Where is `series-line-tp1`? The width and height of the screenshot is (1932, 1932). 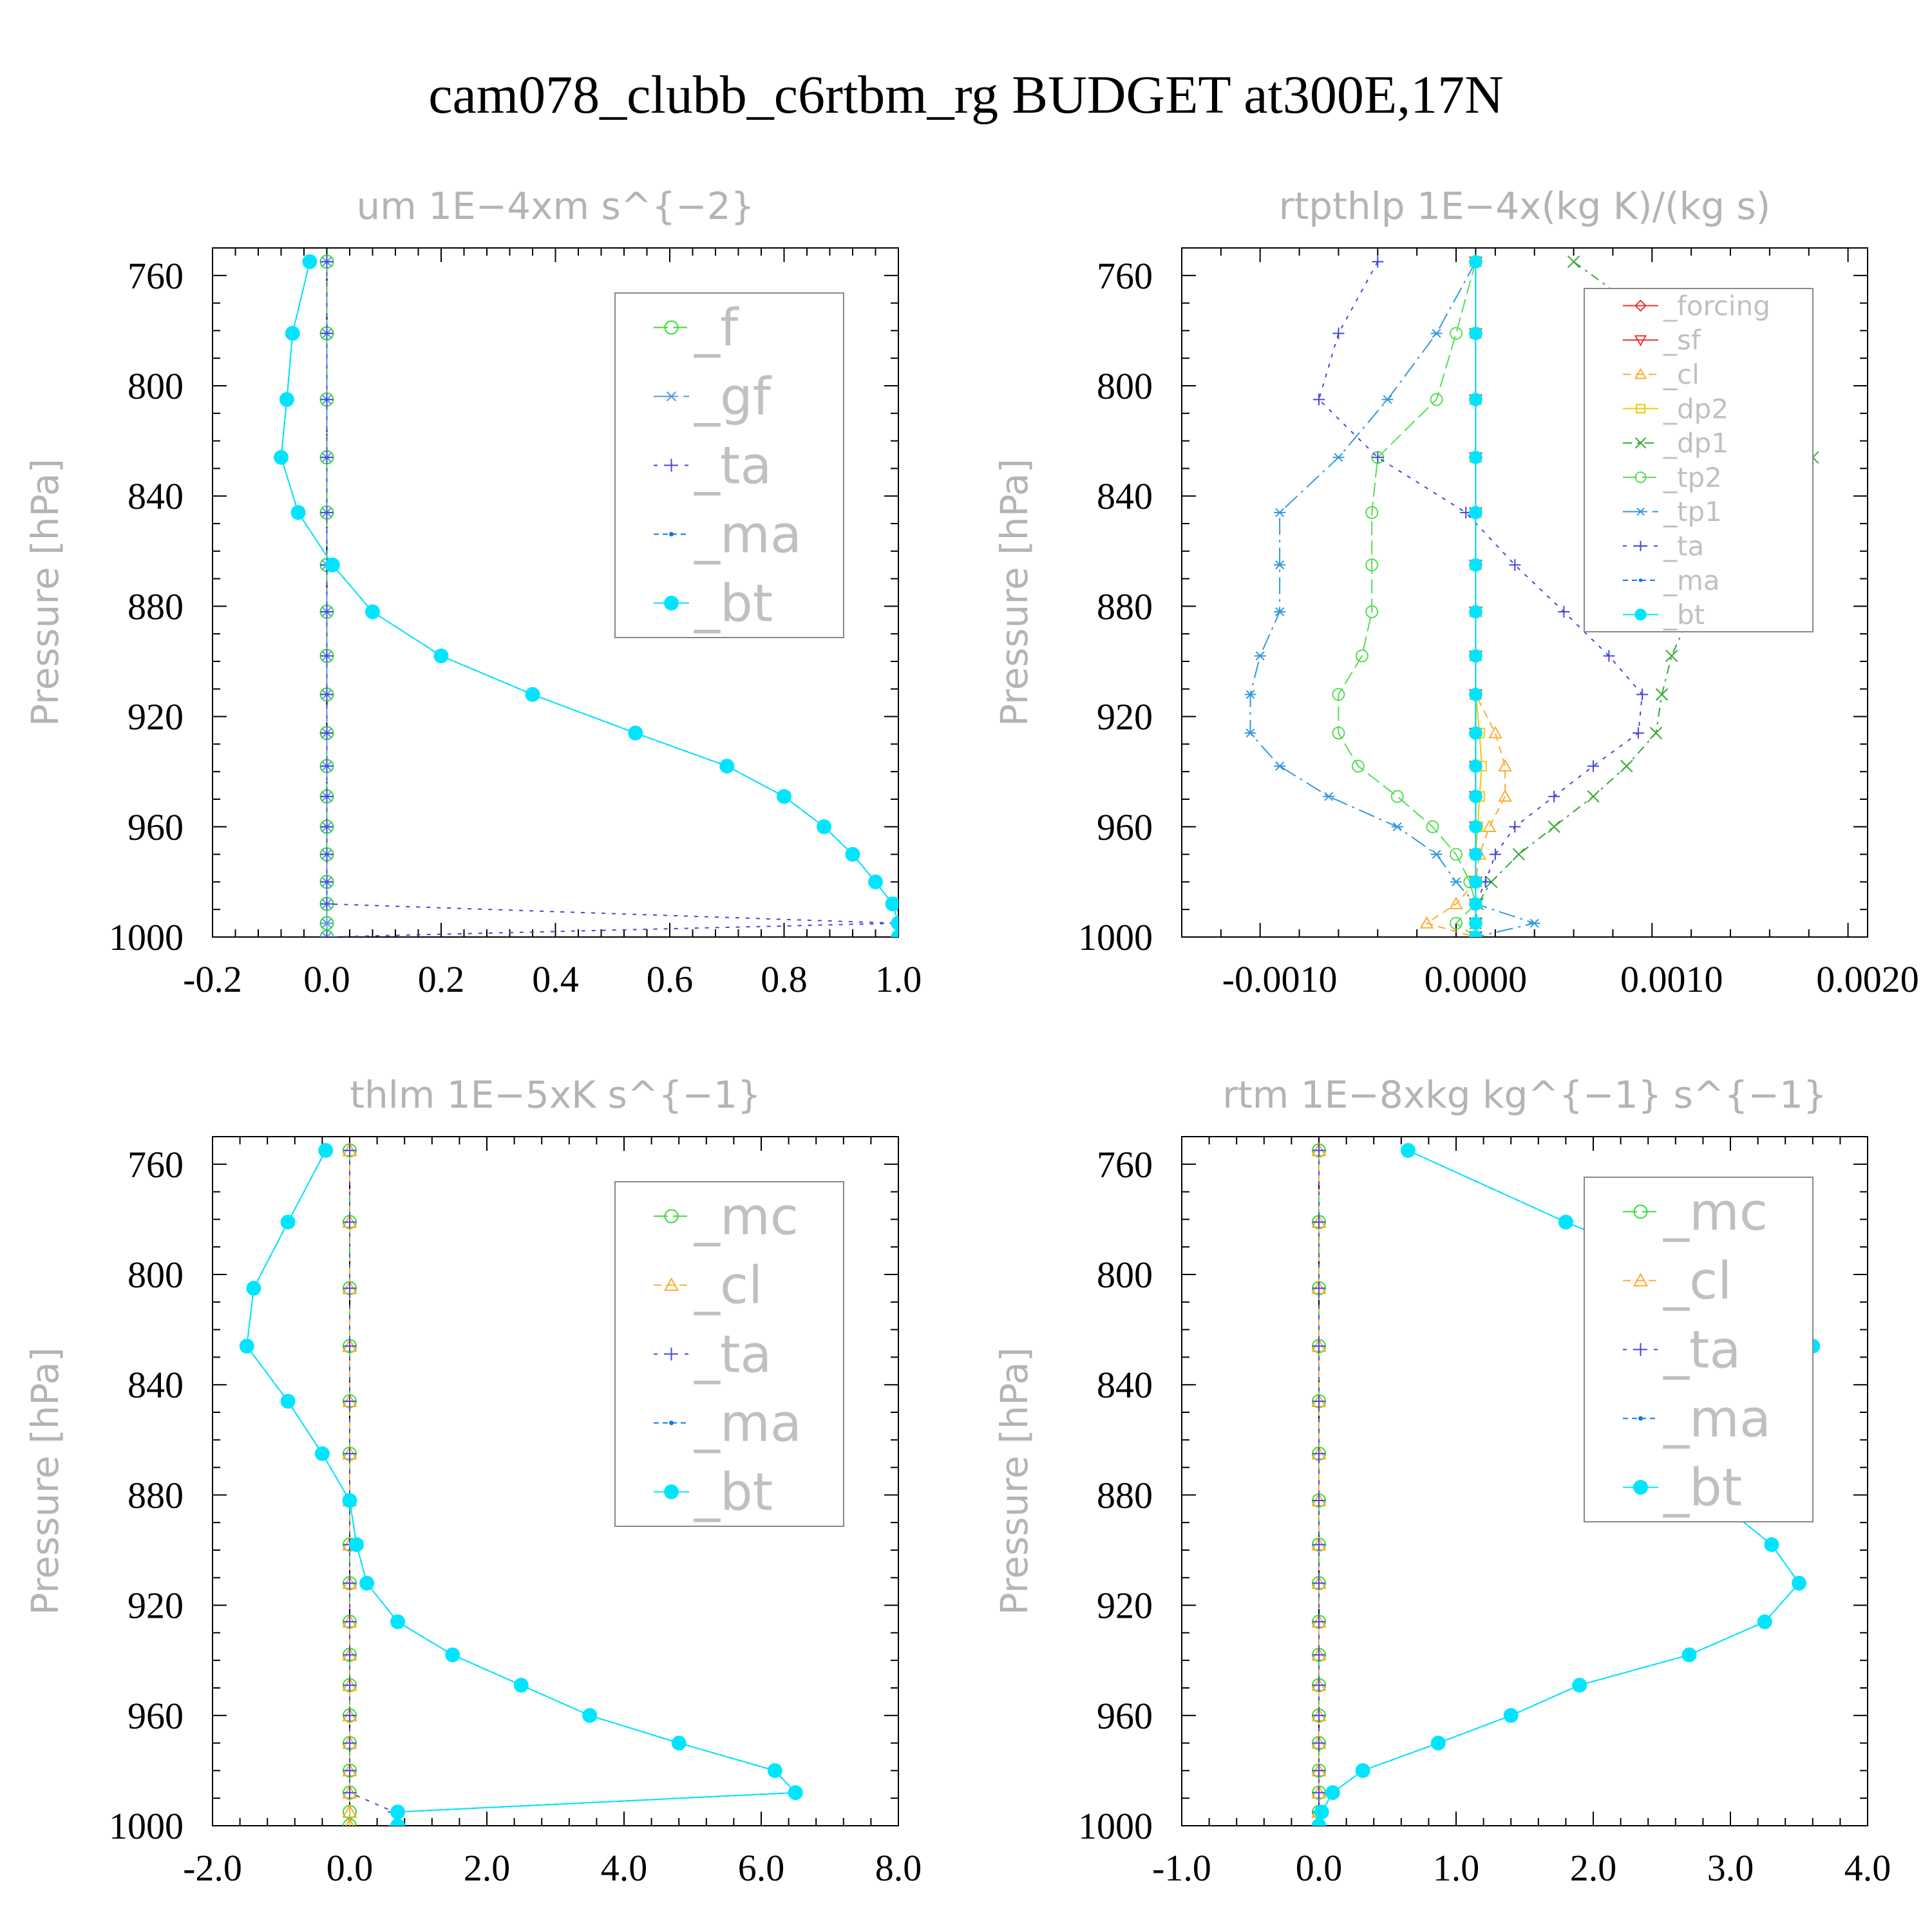
series-line-tp1 is located at coordinates (1393, 599).